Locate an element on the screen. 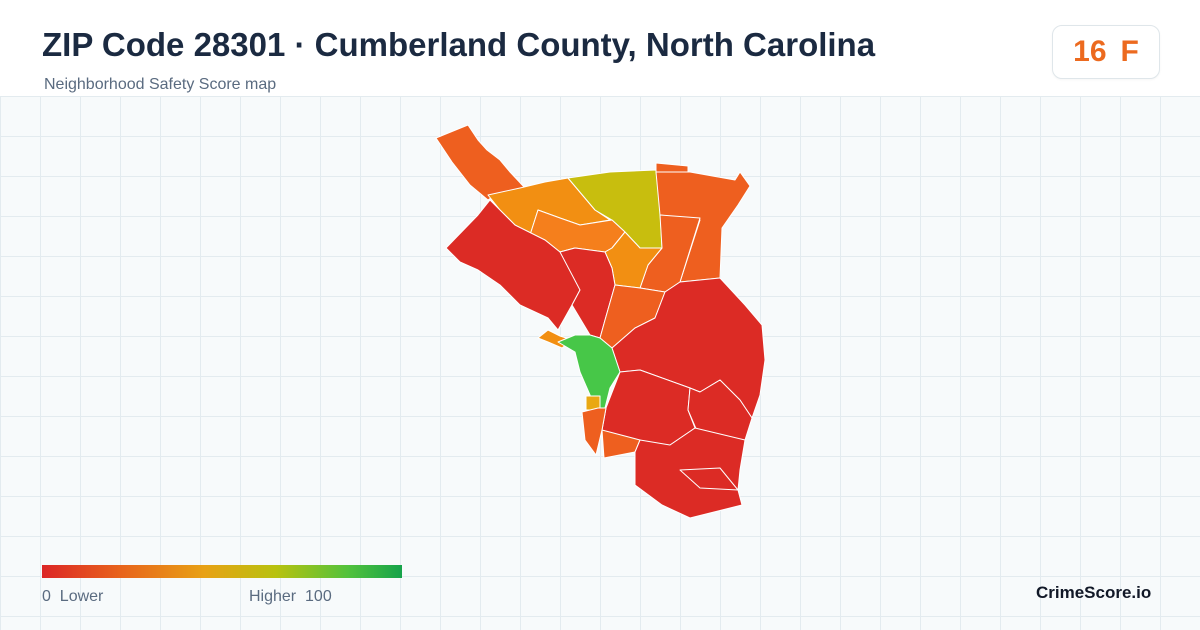  map-region-north-sliver is located at coordinates (672, 167).